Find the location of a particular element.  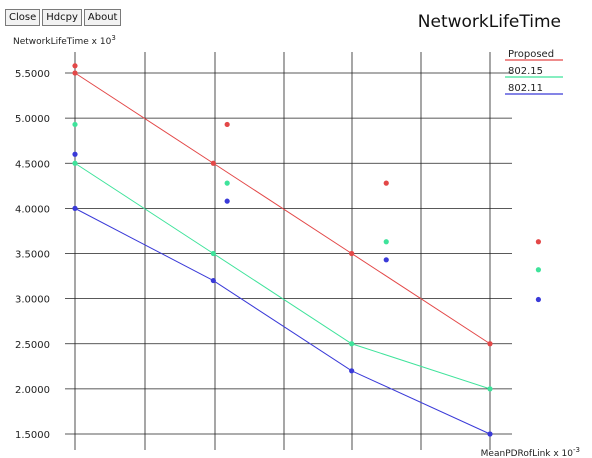

close-button: Close is located at coordinates (23, 17).